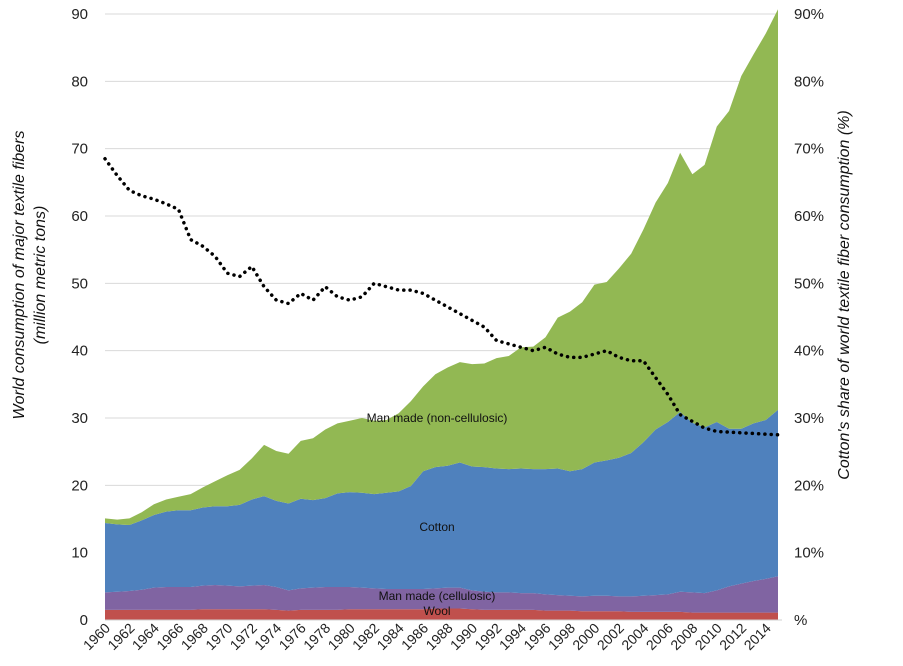 The image size is (903, 666). What do you see at coordinates (463, 636) in the screenshot?
I see `x-tick-1990: 1990` at bounding box center [463, 636].